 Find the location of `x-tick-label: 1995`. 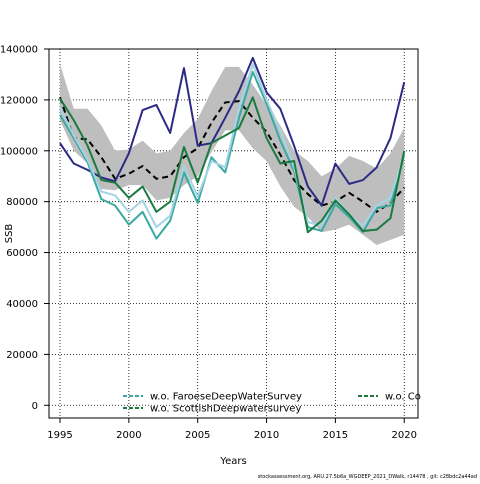

x-tick-label: 1995 is located at coordinates (59, 435).